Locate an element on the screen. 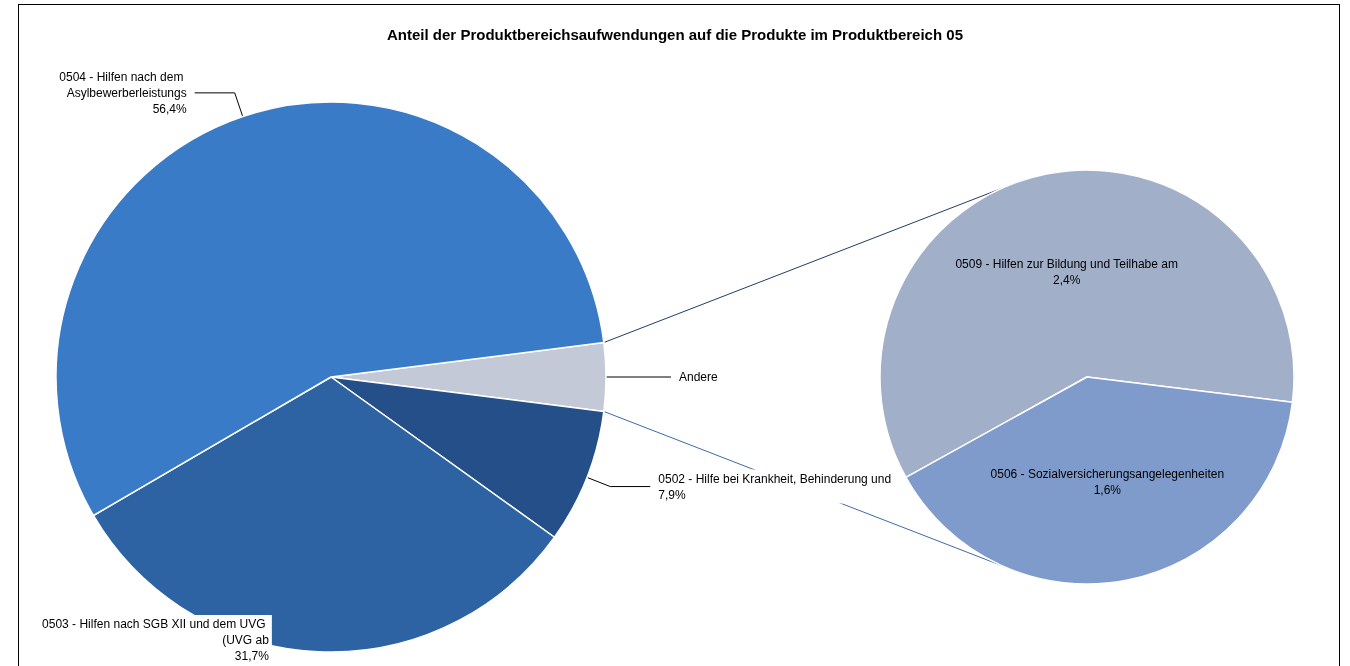 This screenshot has height=666, width=1350. data-label: 7,9% is located at coordinates (672, 494).